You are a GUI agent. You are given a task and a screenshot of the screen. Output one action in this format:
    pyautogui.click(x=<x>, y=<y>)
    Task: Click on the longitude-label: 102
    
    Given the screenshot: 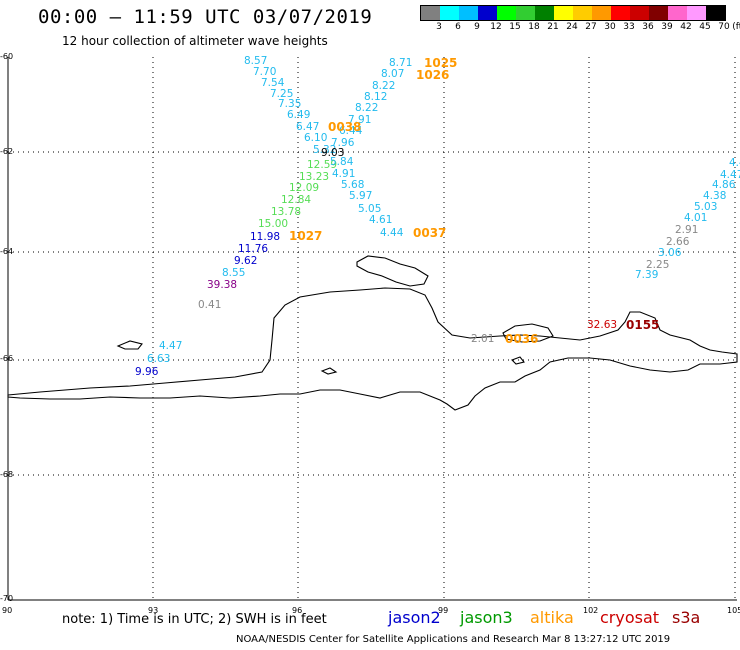 What is the action you would take?
    pyautogui.click(x=591, y=610)
    